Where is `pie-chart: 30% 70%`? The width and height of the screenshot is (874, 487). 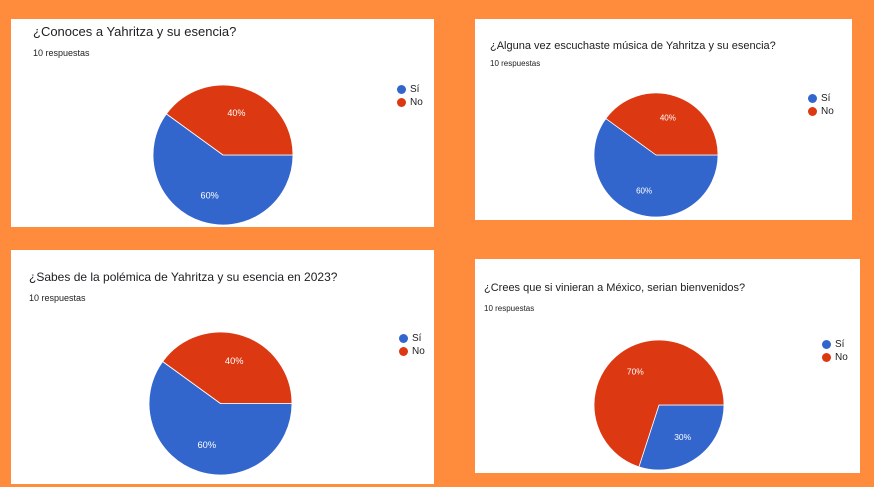 pie-chart: 30% 70% is located at coordinates (659, 405).